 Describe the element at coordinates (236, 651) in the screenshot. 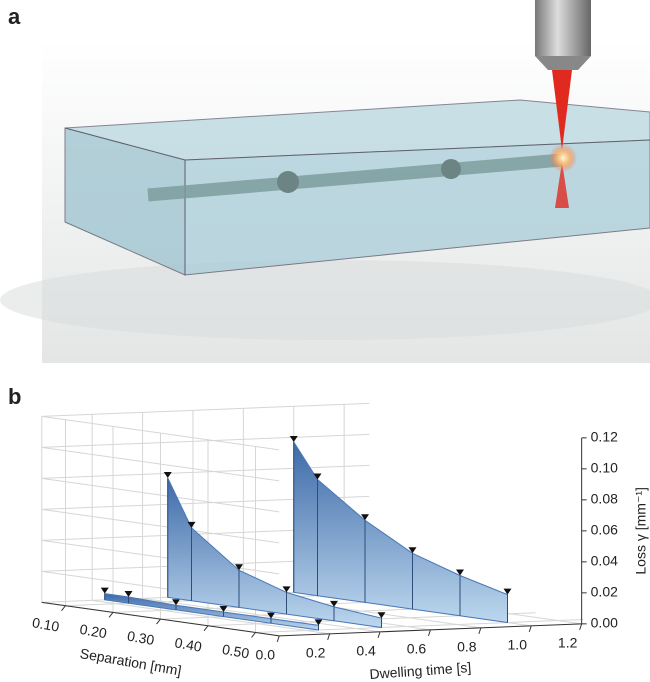

I see `x-tick-label: 0.50` at that location.